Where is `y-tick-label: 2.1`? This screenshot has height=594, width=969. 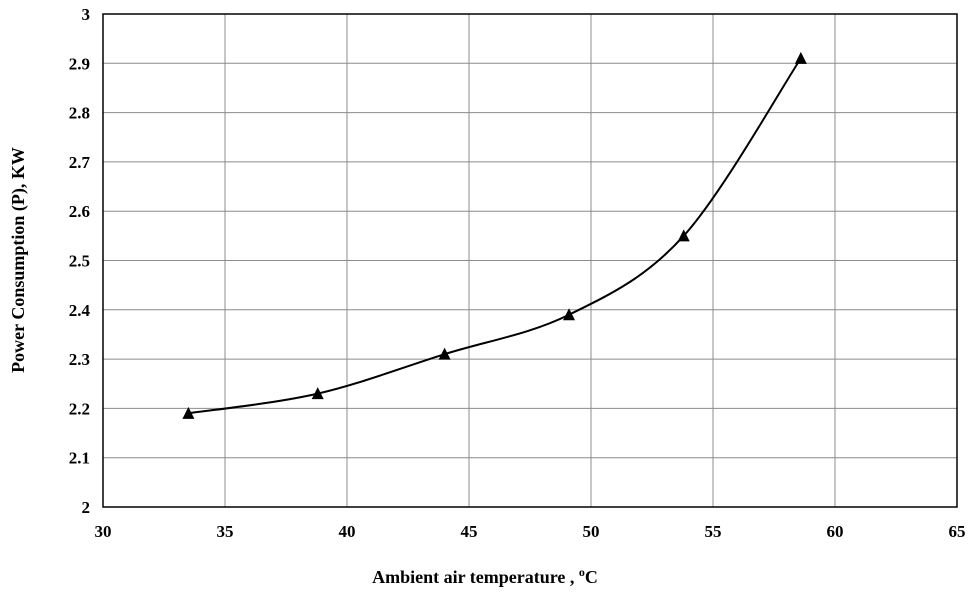
y-tick-label: 2.1 is located at coordinates (79, 458).